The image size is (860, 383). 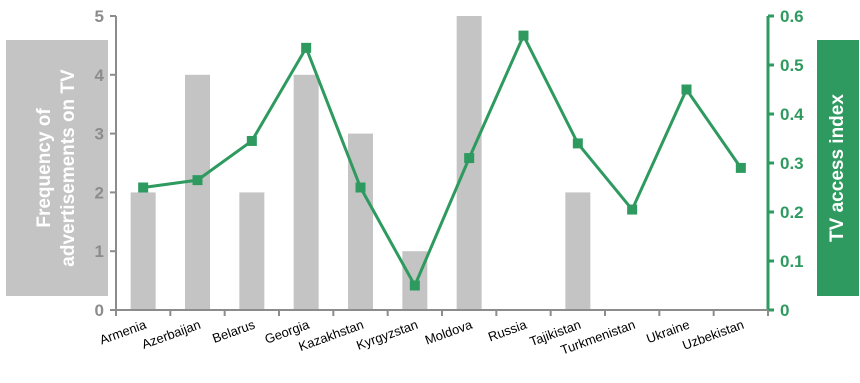 What do you see at coordinates (99, 134) in the screenshot?
I see `left-tick-label: 3` at bounding box center [99, 134].